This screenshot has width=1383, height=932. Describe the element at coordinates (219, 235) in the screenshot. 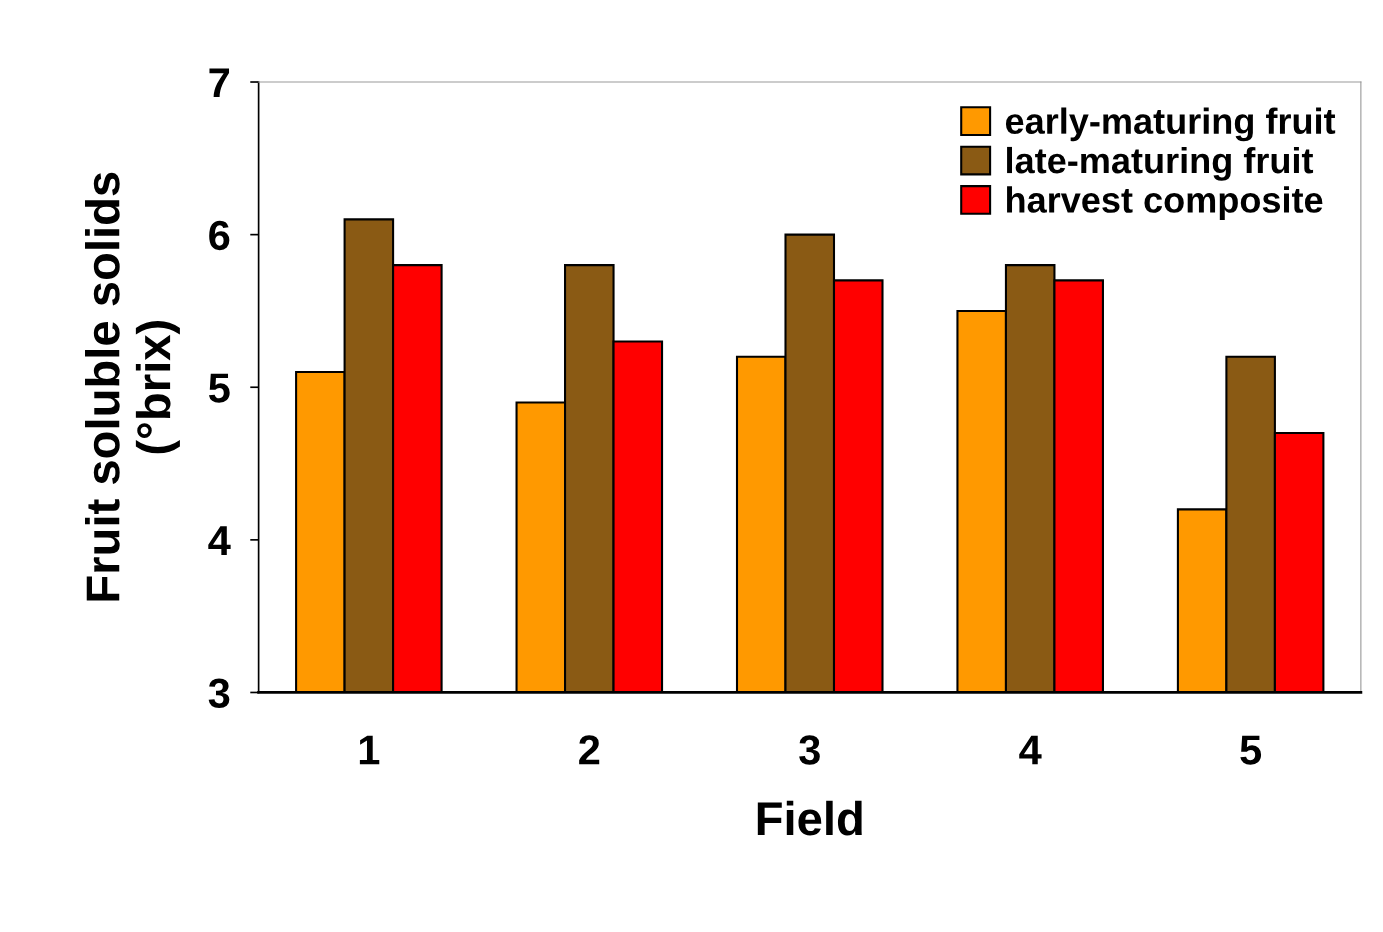

I see `y-tick-label: 6` at that location.